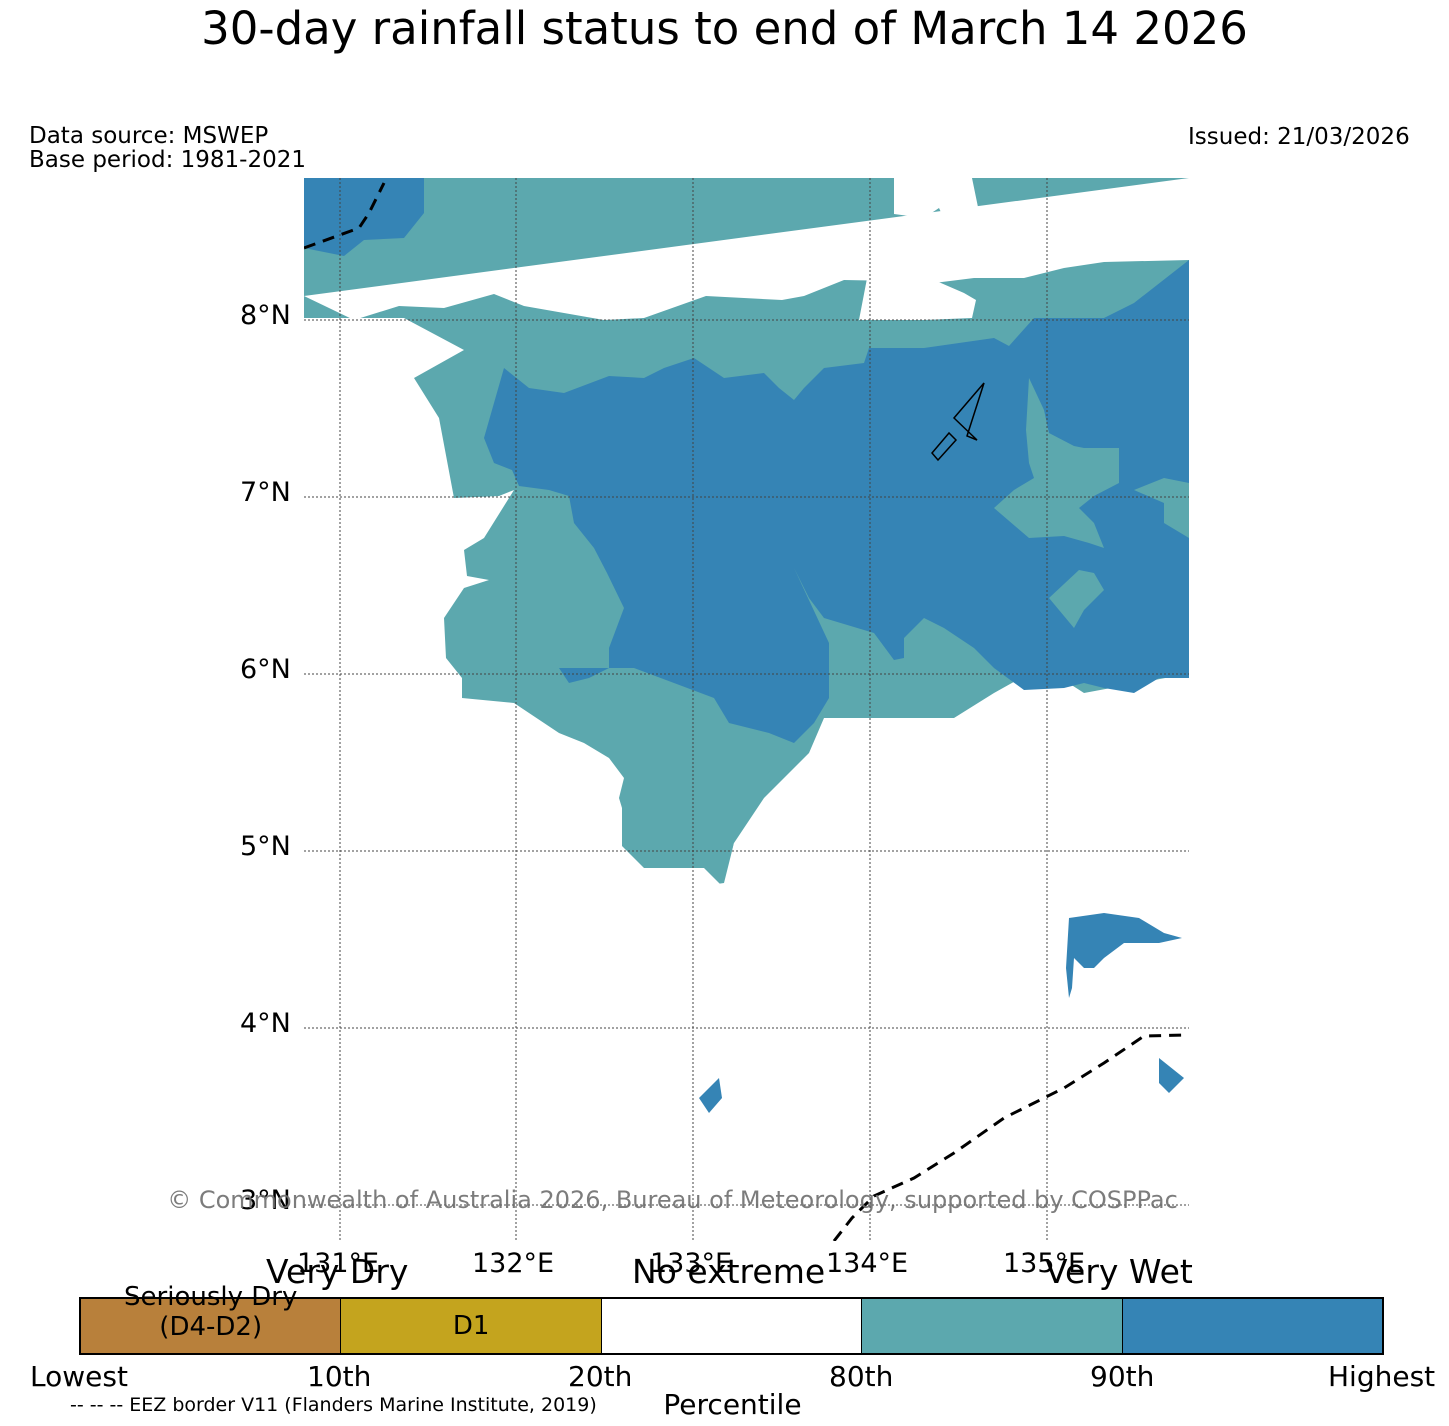  What do you see at coordinates (265, 846) in the screenshot?
I see `lat-label-5n: 5°N` at bounding box center [265, 846].